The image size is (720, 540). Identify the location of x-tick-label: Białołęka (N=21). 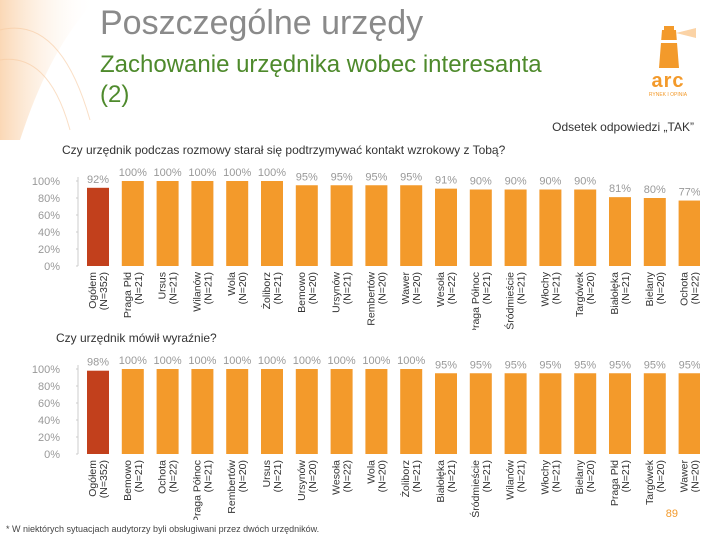
(620, 293).